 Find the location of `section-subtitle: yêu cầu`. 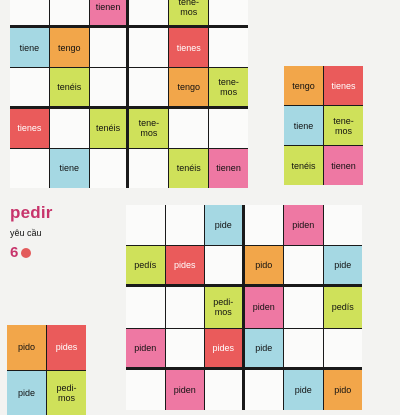

section-subtitle: yêu cầu is located at coordinates (26, 233).